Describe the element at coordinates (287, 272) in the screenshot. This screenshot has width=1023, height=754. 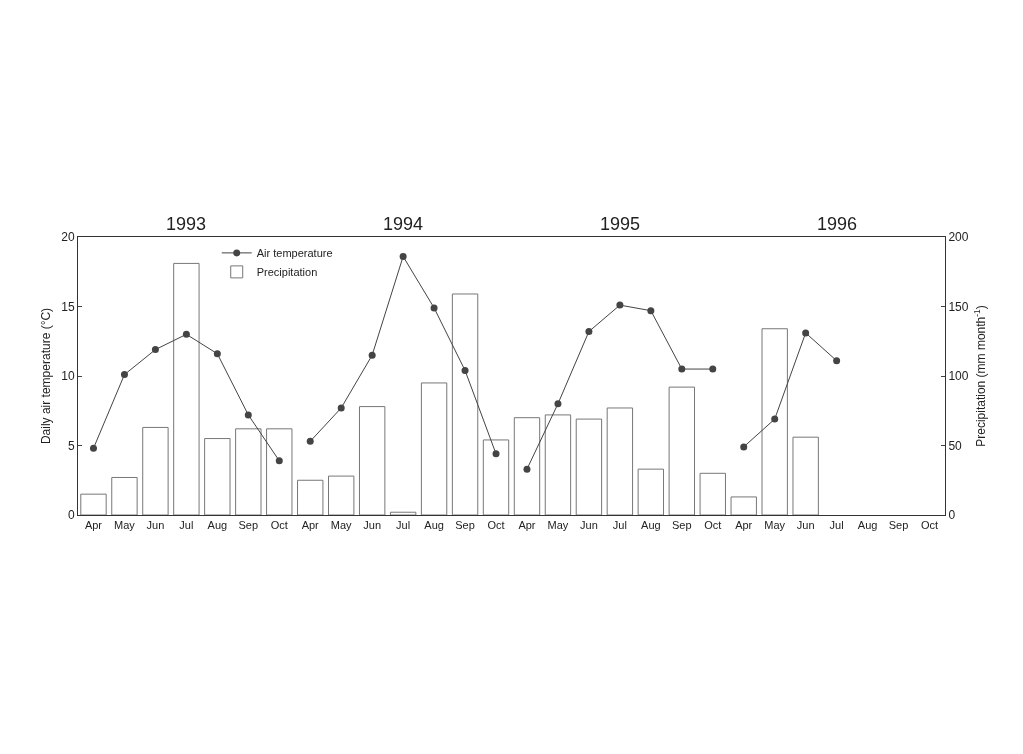
I see `legend-label: Precipitation` at that location.